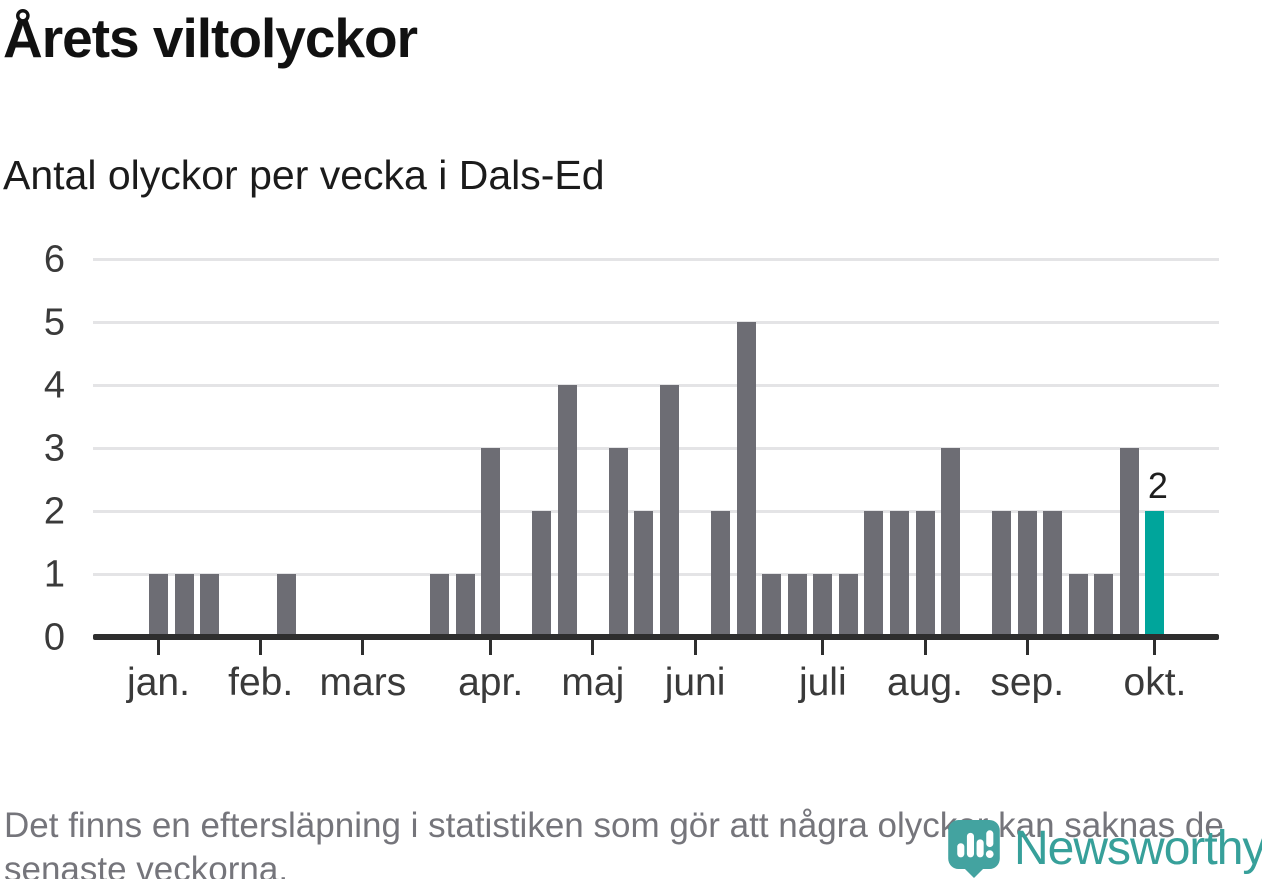  I want to click on x-tick-label: aug., so click(925, 682).